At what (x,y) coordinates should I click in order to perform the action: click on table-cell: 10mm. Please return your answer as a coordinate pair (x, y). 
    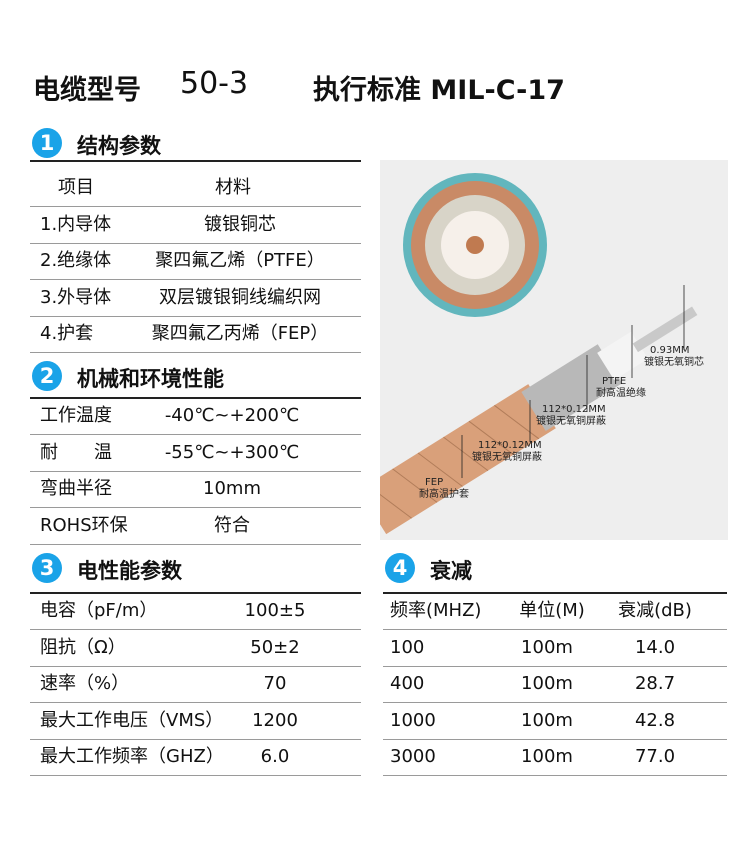
    Looking at the image, I should click on (232, 488).